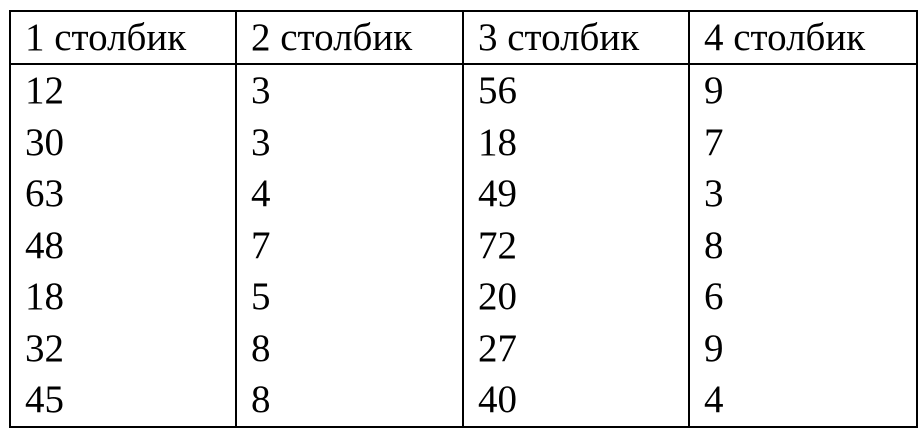 This screenshot has height=435, width=924. What do you see at coordinates (123, 37) in the screenshot?
I see `column-header: 1 столбик` at bounding box center [123, 37].